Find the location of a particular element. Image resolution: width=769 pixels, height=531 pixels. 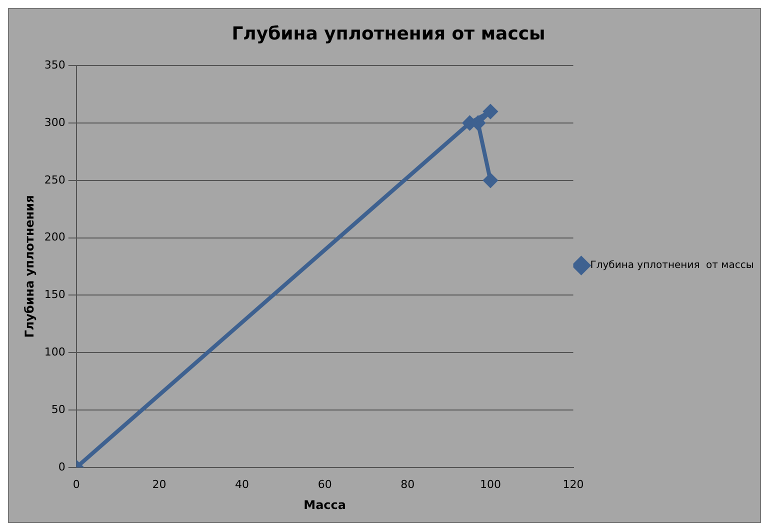

y-tick-label: 150 is located at coordinates (55, 295).